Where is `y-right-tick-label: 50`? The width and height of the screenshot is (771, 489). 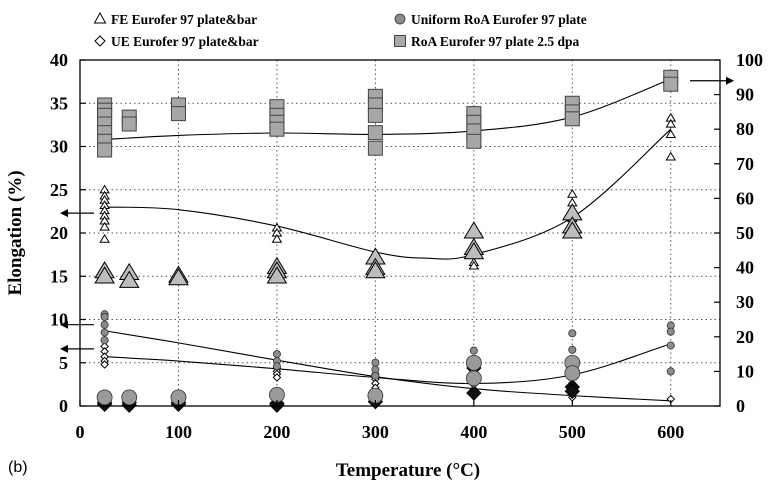
y-right-tick-label: 50 is located at coordinates (745, 233).